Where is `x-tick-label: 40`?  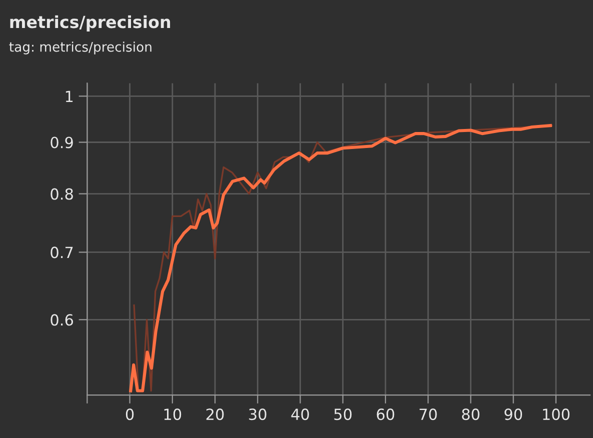 x-tick-label: 40 is located at coordinates (300, 414).